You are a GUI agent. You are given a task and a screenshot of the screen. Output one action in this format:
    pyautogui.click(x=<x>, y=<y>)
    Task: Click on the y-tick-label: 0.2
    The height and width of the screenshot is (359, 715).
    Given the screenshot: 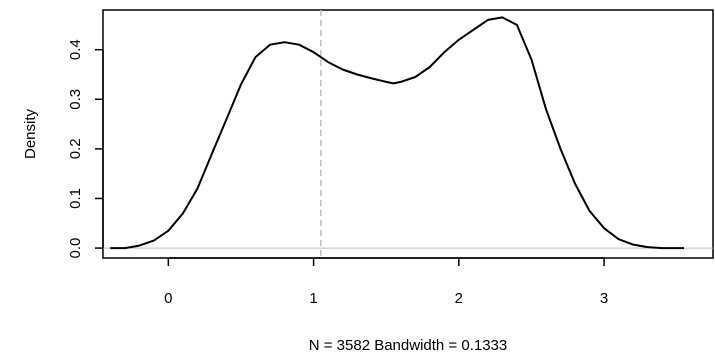 What is the action you would take?
    pyautogui.click(x=75, y=148)
    